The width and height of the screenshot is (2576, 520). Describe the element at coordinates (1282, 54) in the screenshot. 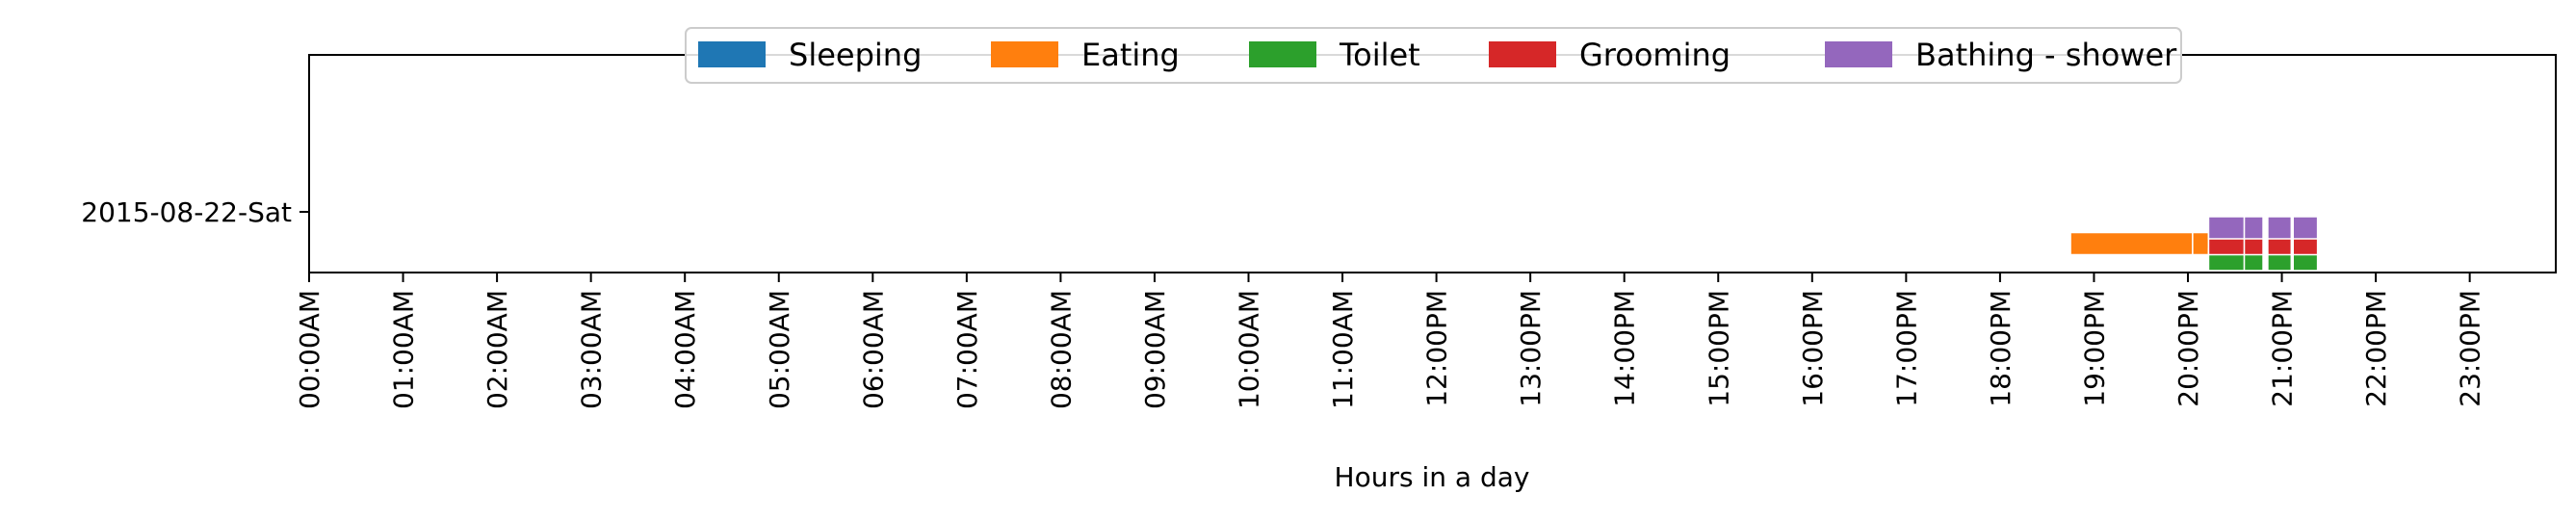

I see `legend-swatch-toilet` at that location.